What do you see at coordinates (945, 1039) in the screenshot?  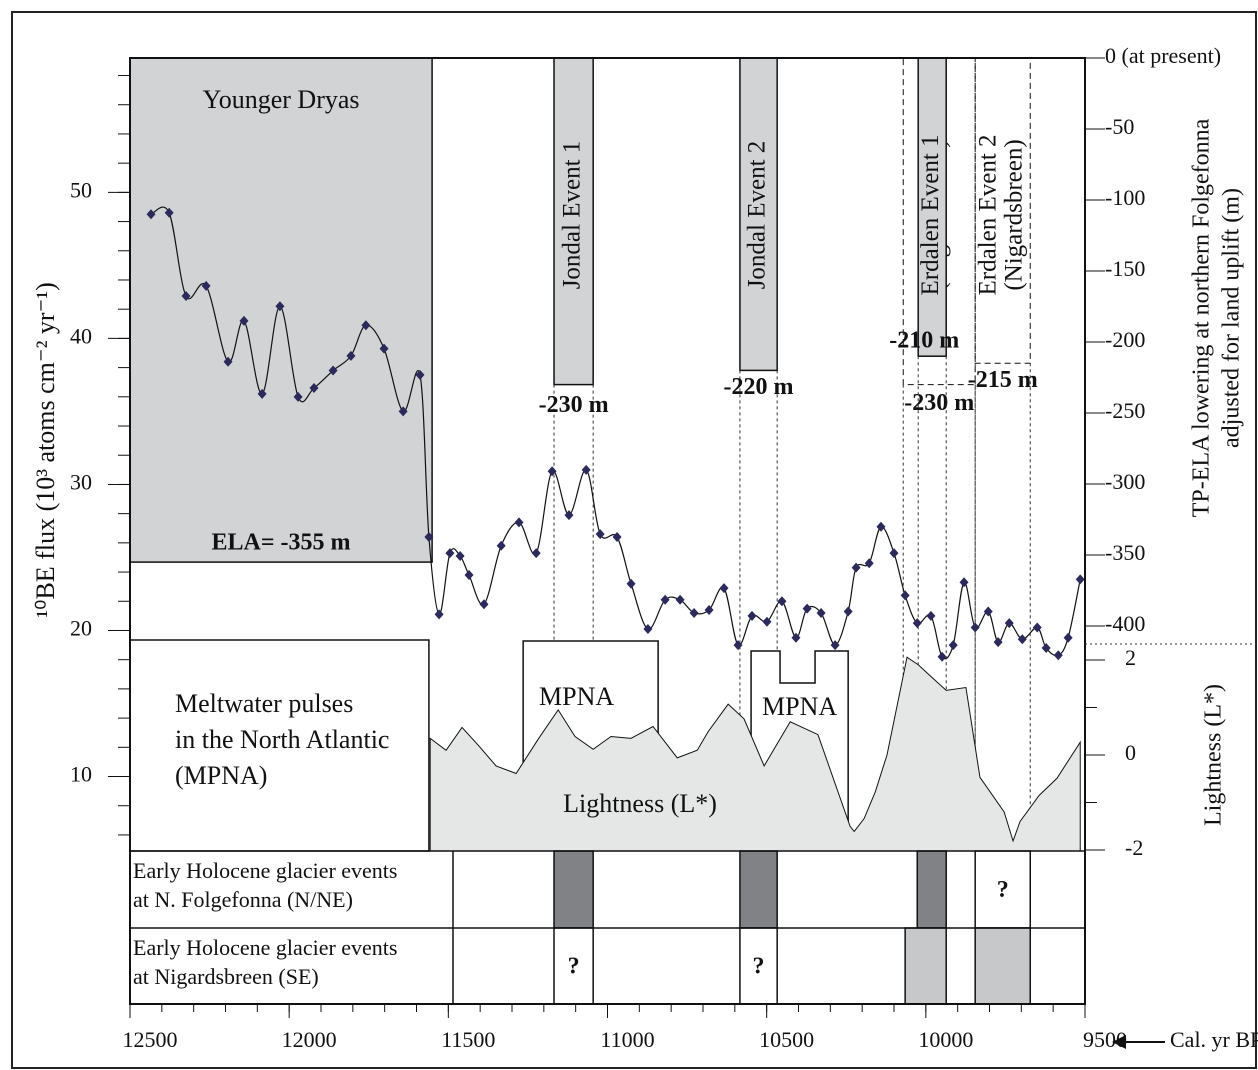 I see `x-tick-label: 10000` at bounding box center [945, 1039].